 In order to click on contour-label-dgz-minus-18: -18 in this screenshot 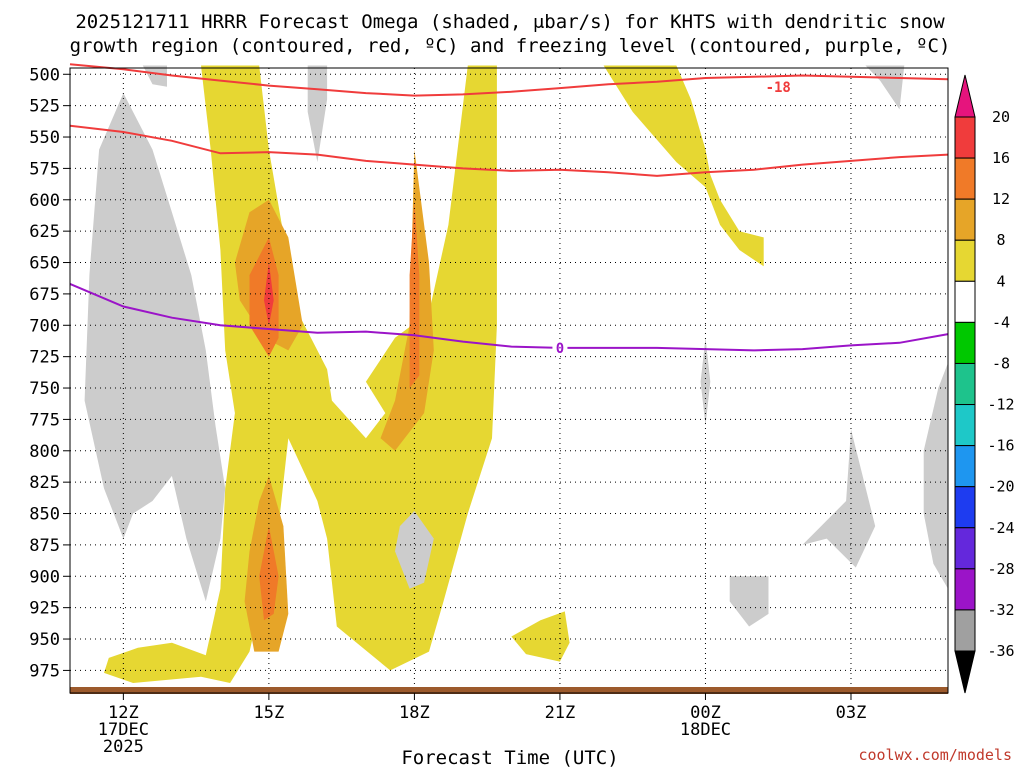, I will do `click(778, 88)`.